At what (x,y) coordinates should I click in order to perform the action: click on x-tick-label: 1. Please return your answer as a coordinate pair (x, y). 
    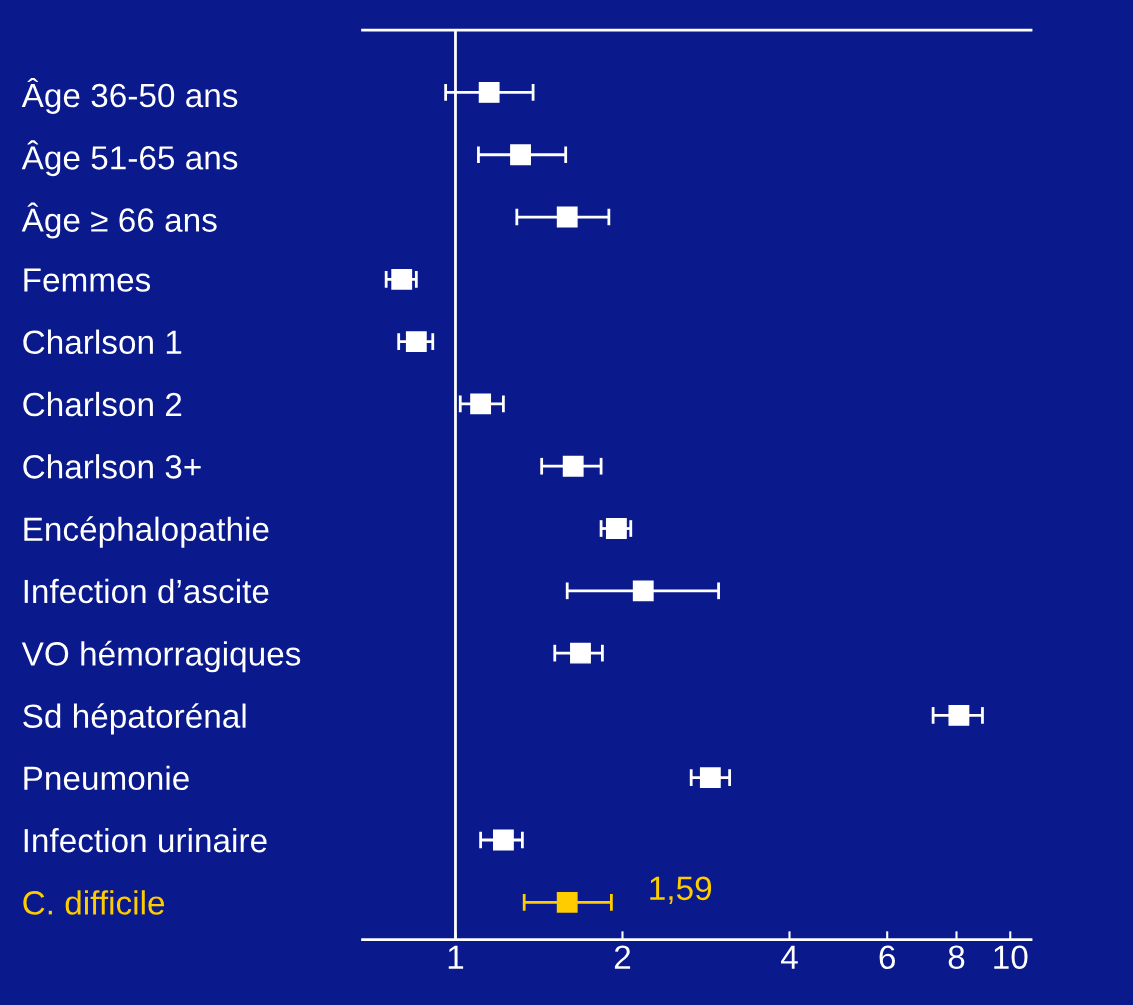
    Looking at the image, I should click on (456, 957).